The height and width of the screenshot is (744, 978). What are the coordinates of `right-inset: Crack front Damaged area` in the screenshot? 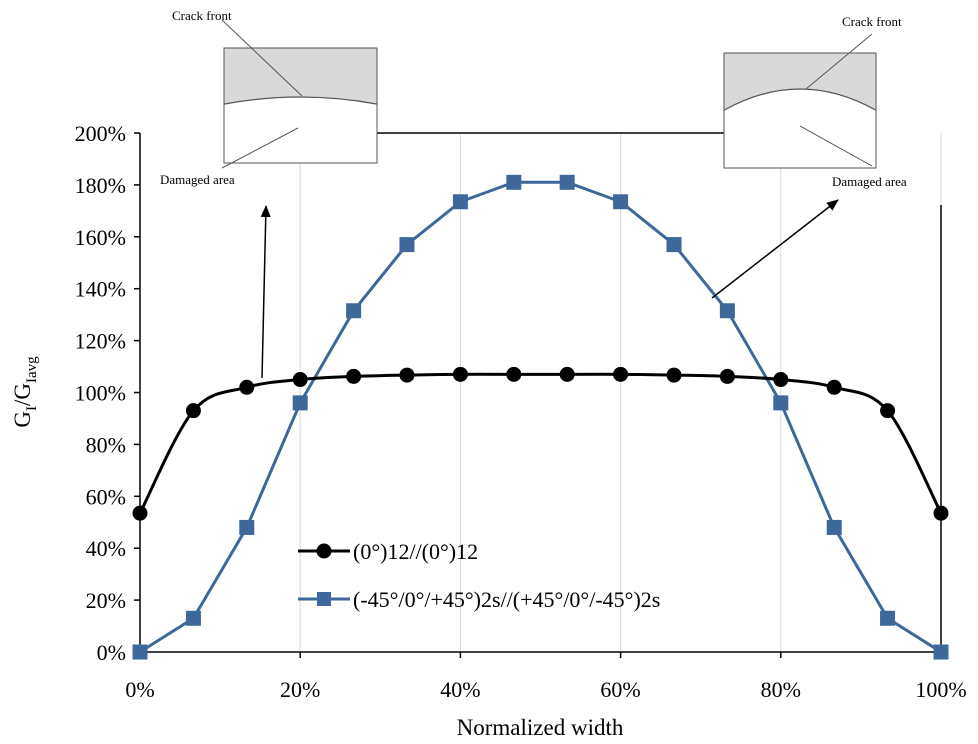 It's located at (815, 101).